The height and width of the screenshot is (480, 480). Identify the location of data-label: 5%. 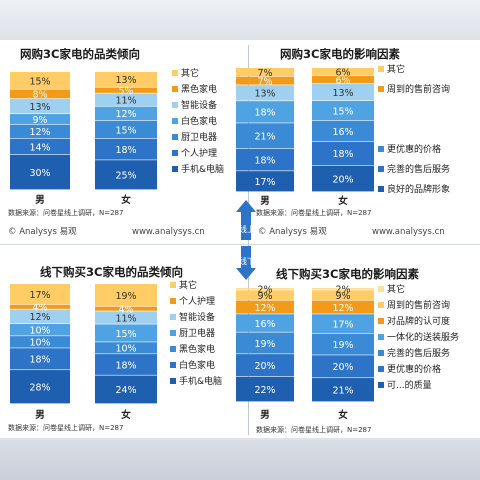
(125, 91).